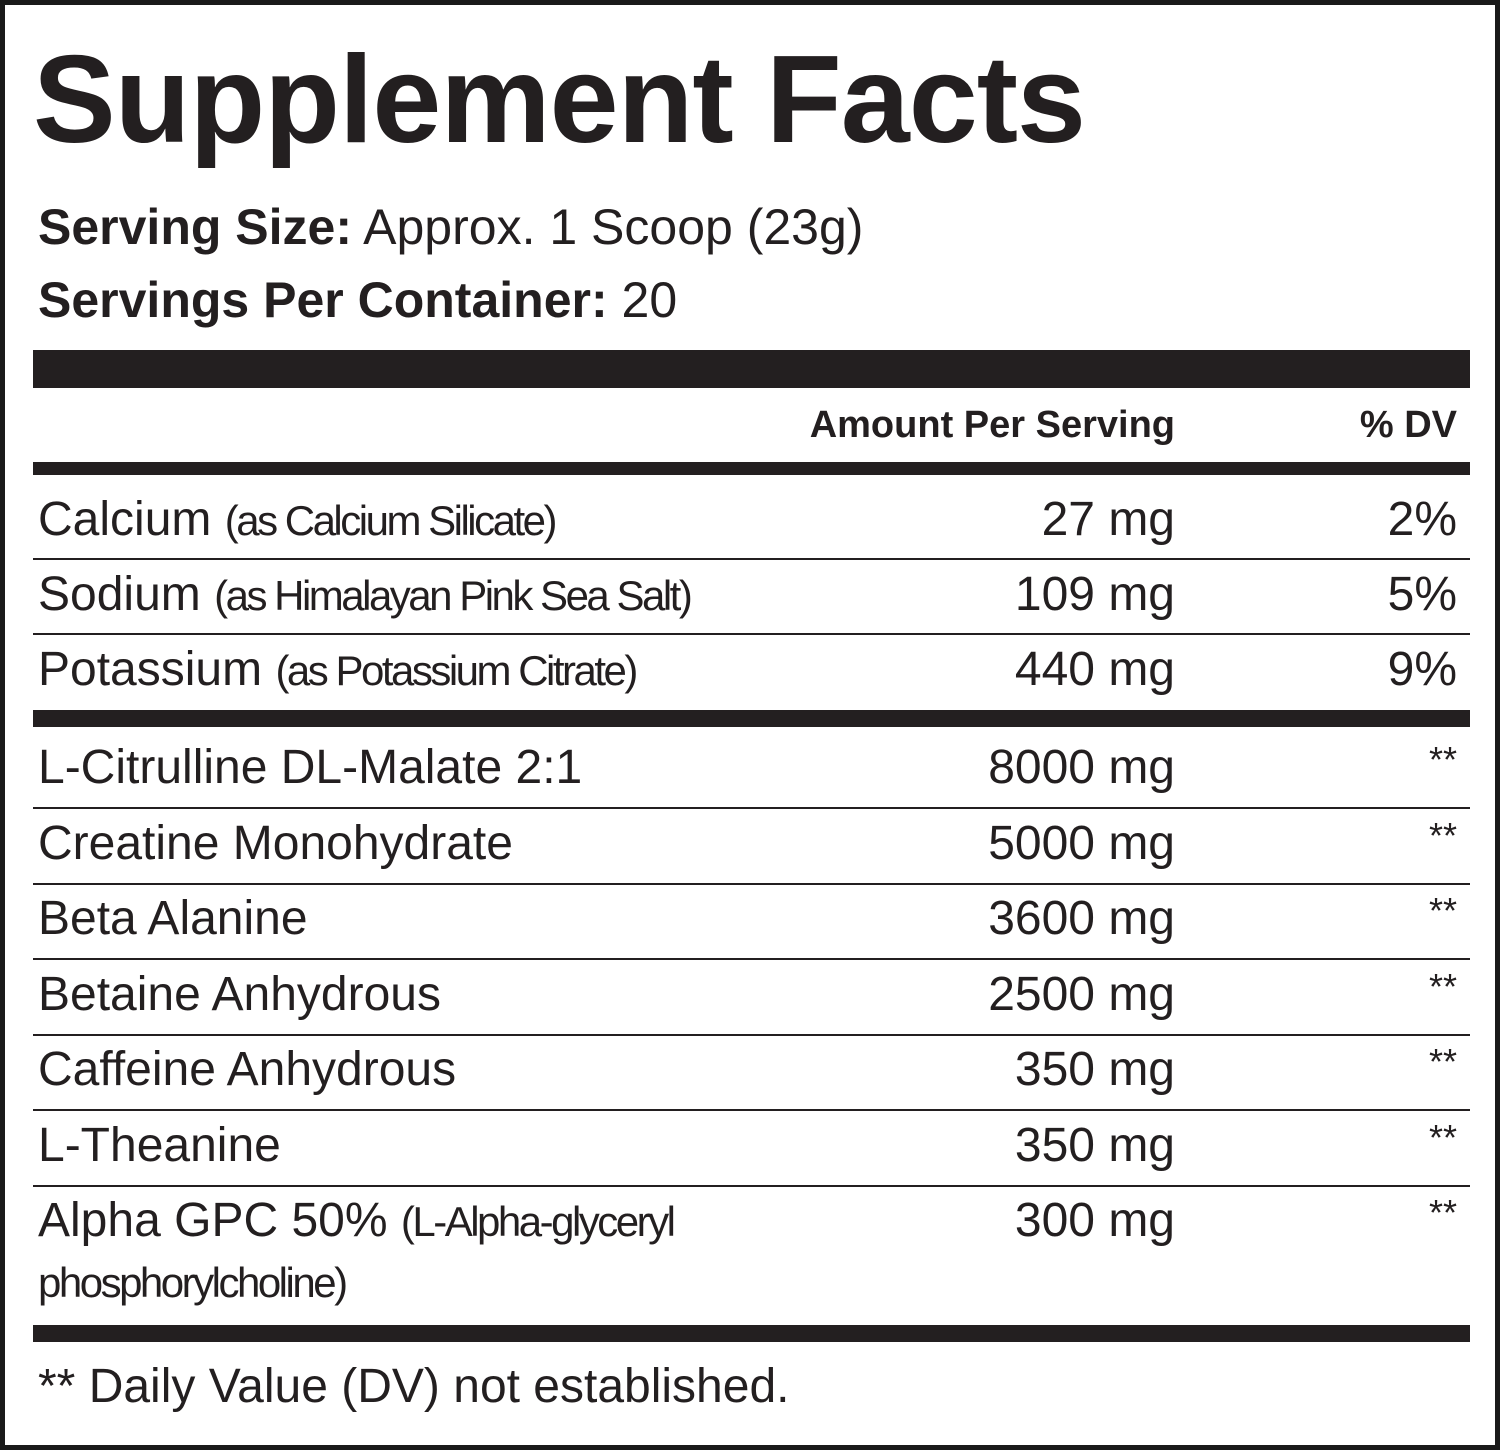 This screenshot has width=1500, height=1450. What do you see at coordinates (213, 1220) in the screenshot?
I see `ingredient-name: Alpha GPC 50%` at bounding box center [213, 1220].